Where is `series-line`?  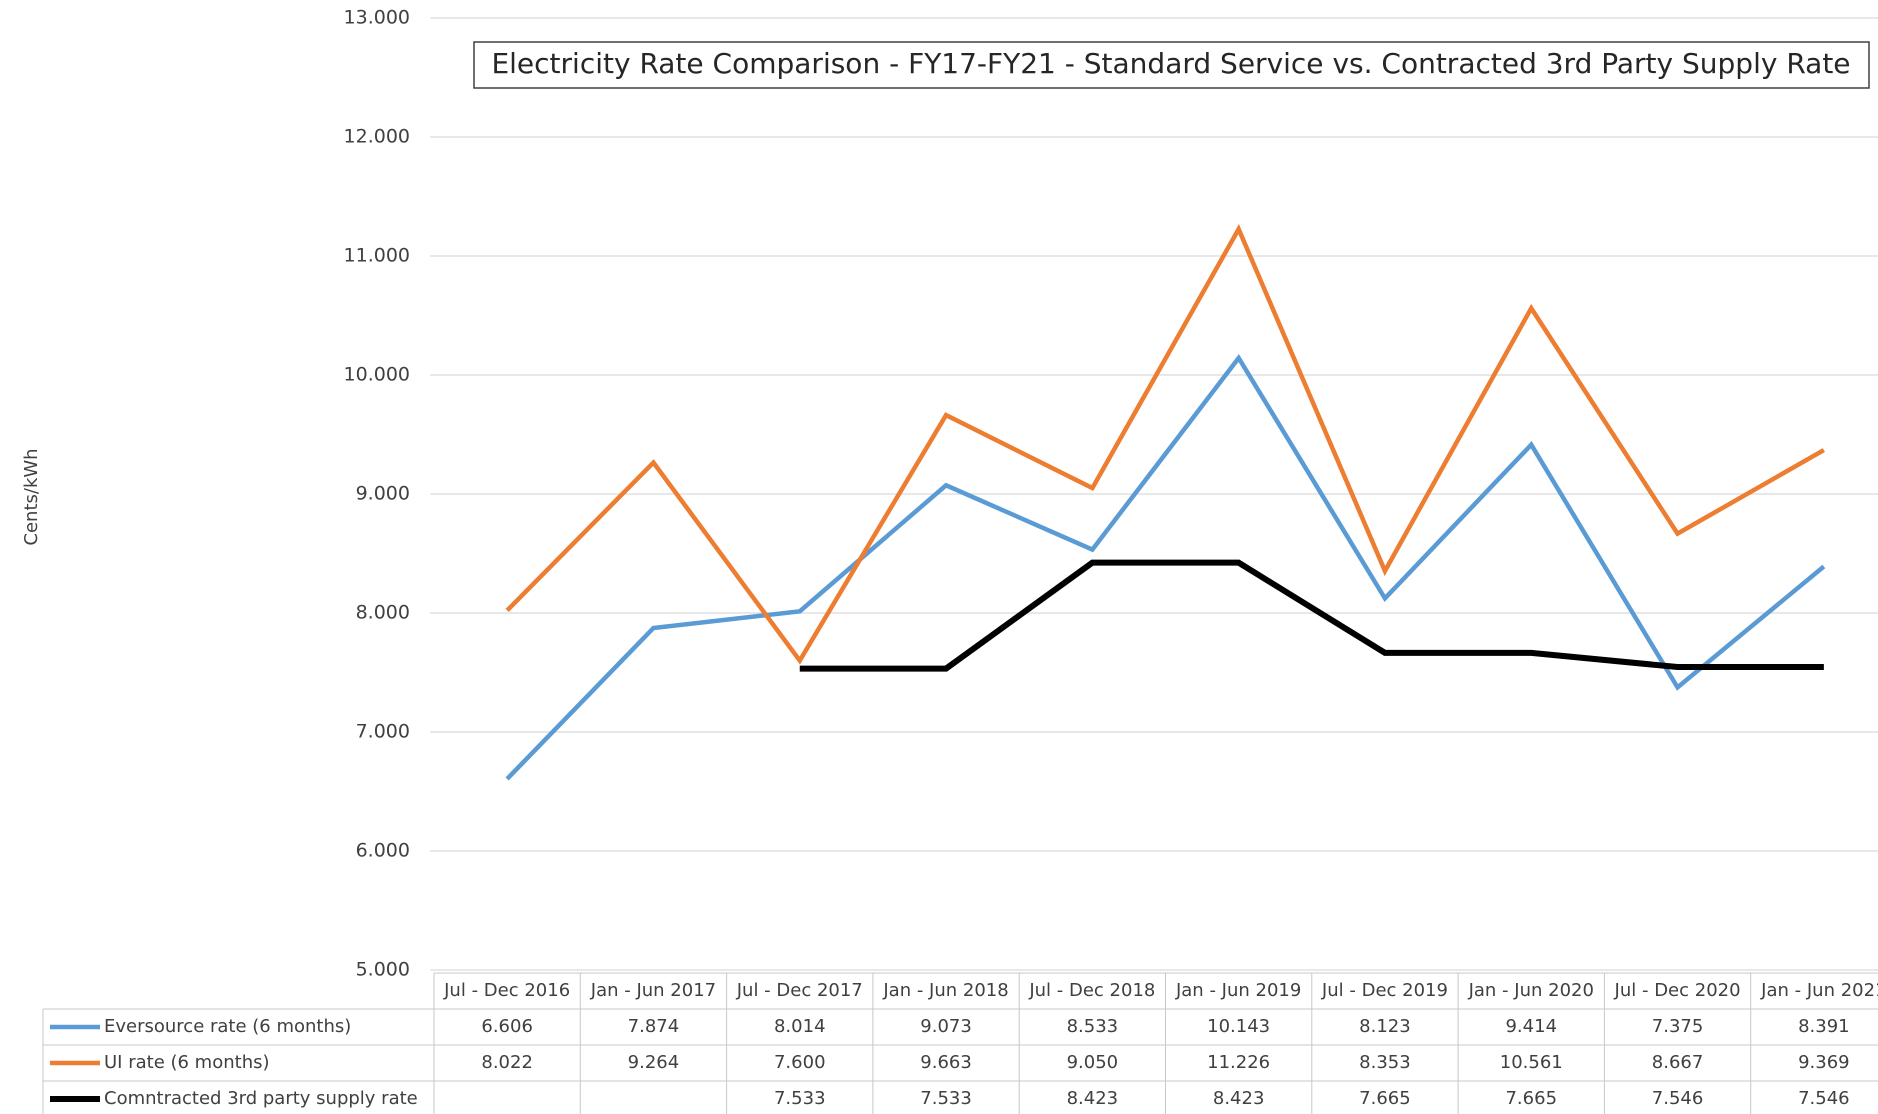
series-line is located at coordinates (1311, 615).